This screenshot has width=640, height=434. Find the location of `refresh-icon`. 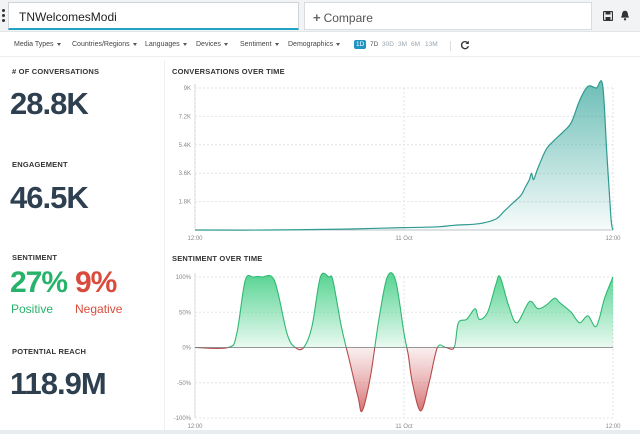

refresh-icon is located at coordinates (465, 45).